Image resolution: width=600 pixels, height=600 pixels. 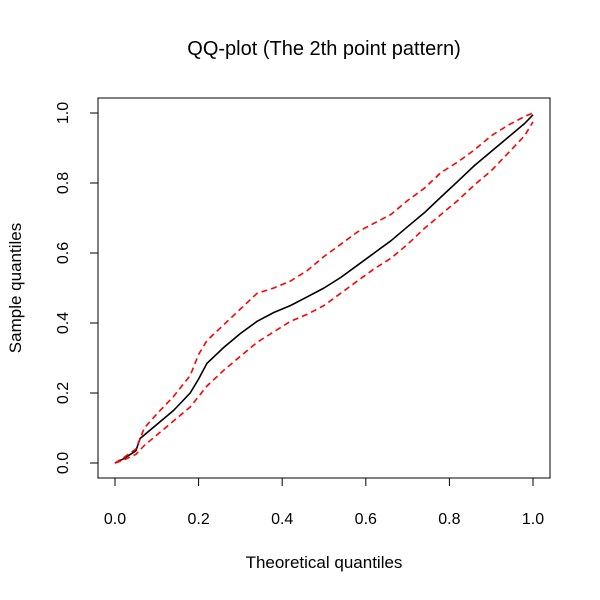 What do you see at coordinates (449, 519) in the screenshot?
I see `x-tick-label: 0.8` at bounding box center [449, 519].